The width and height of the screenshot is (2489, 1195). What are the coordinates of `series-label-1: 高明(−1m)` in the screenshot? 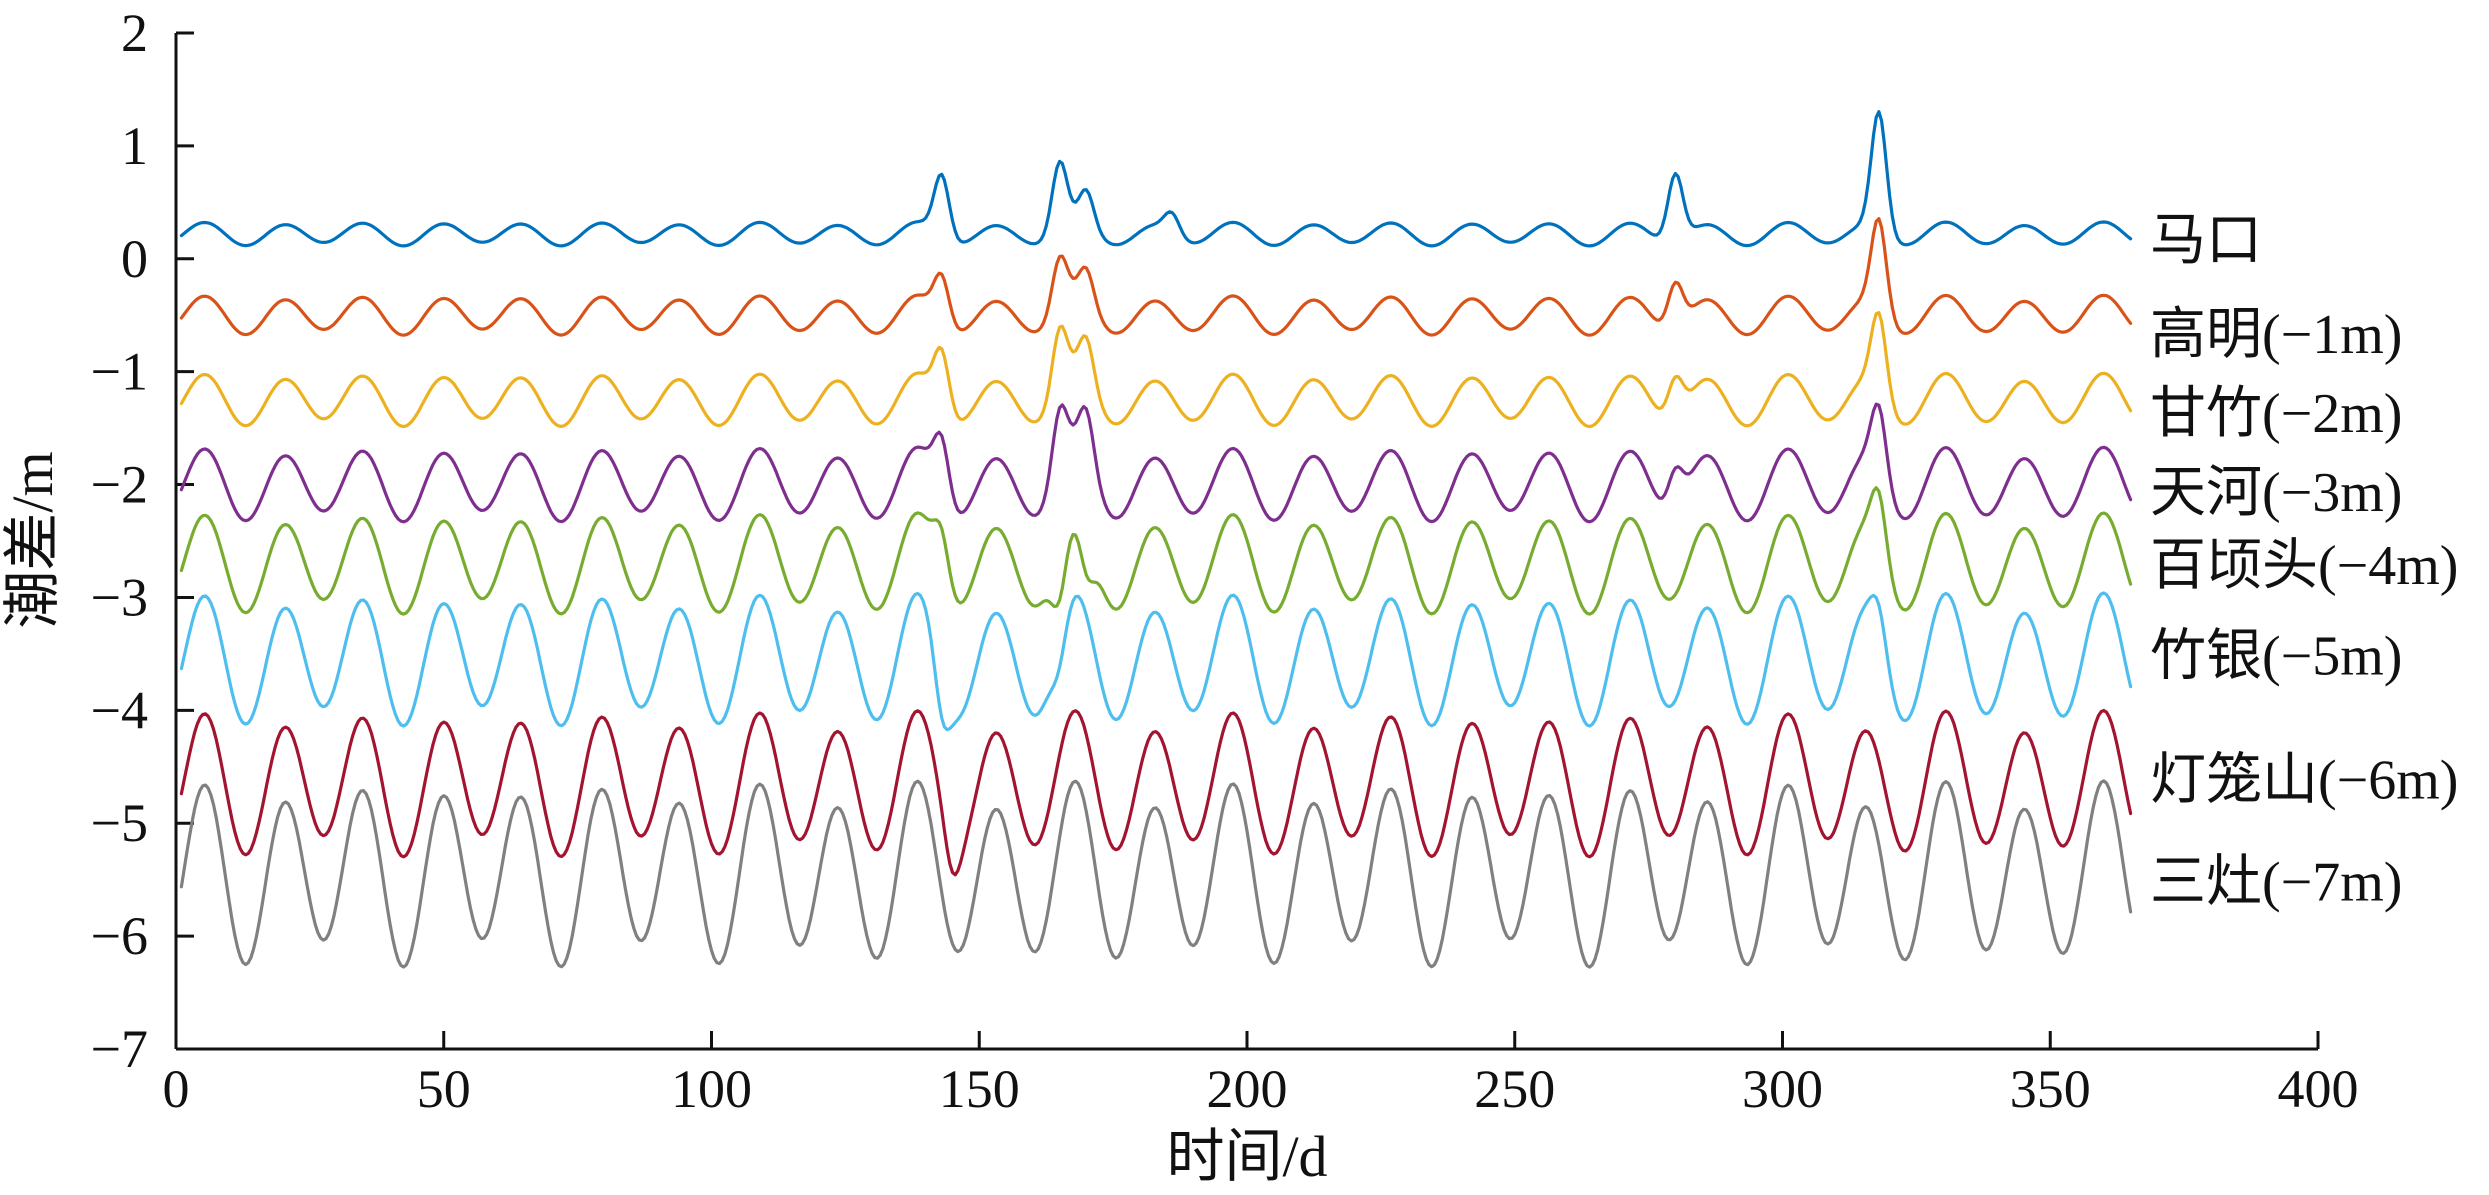 It's located at (2276, 335).